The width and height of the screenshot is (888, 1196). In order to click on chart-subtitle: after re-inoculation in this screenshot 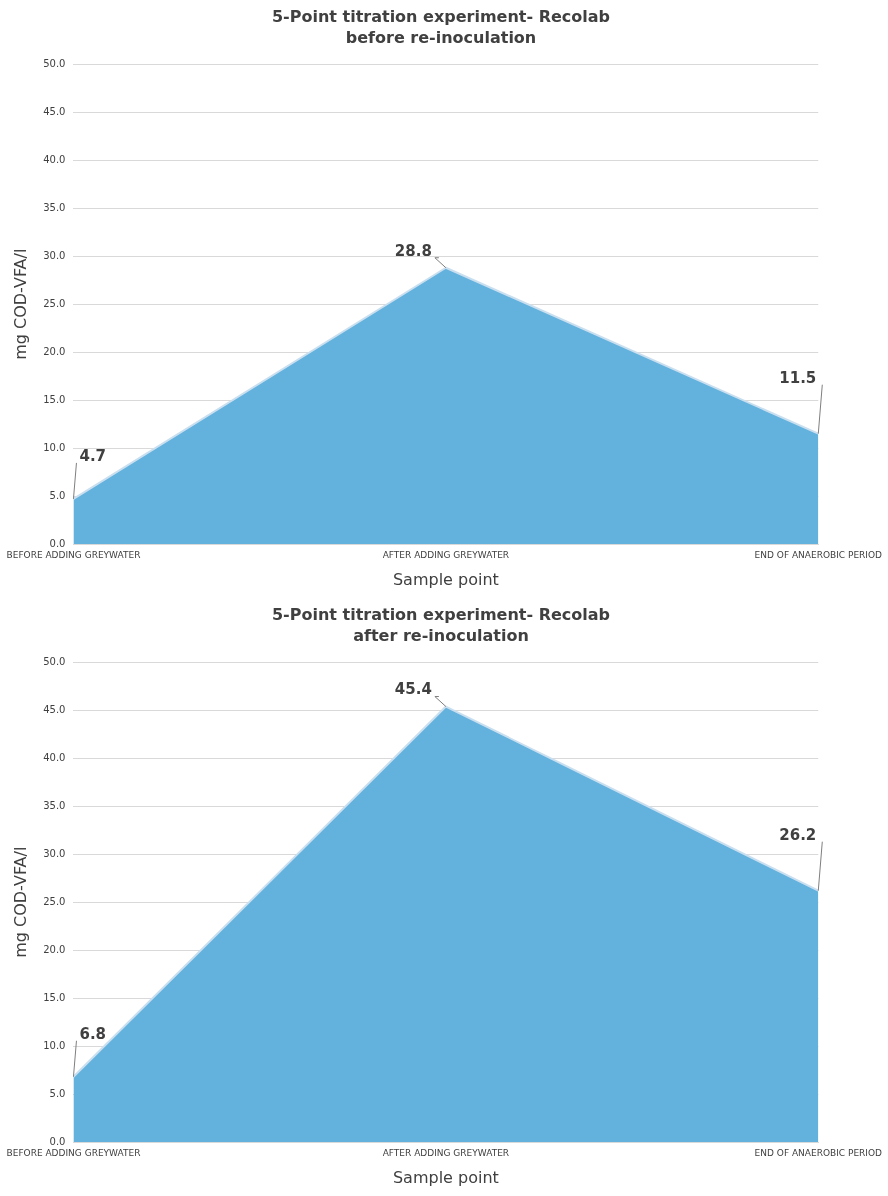, I will do `click(441, 635)`.